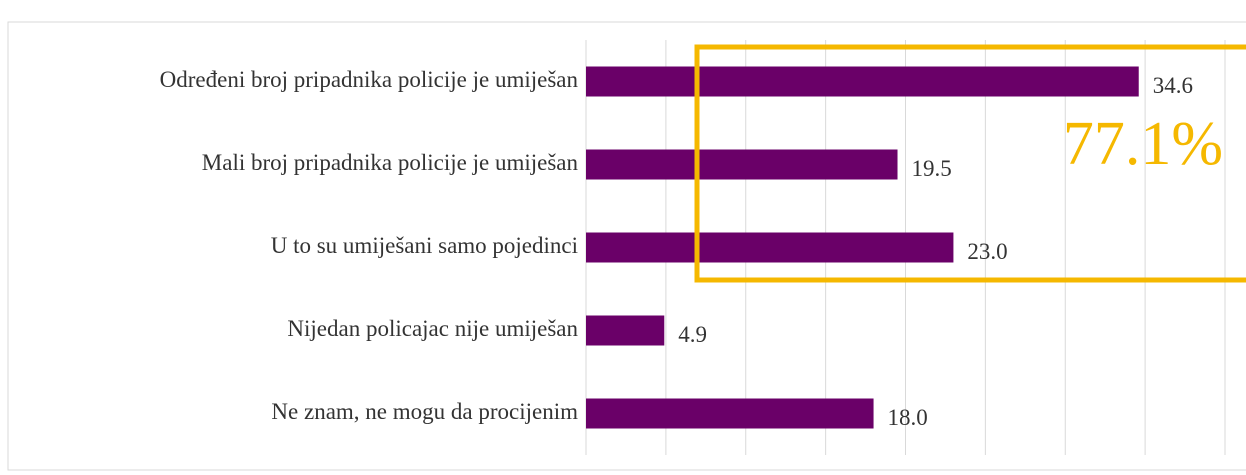 Image resolution: width=1246 pixels, height=475 pixels. I want to click on data-label: 19.5, so click(932, 168).